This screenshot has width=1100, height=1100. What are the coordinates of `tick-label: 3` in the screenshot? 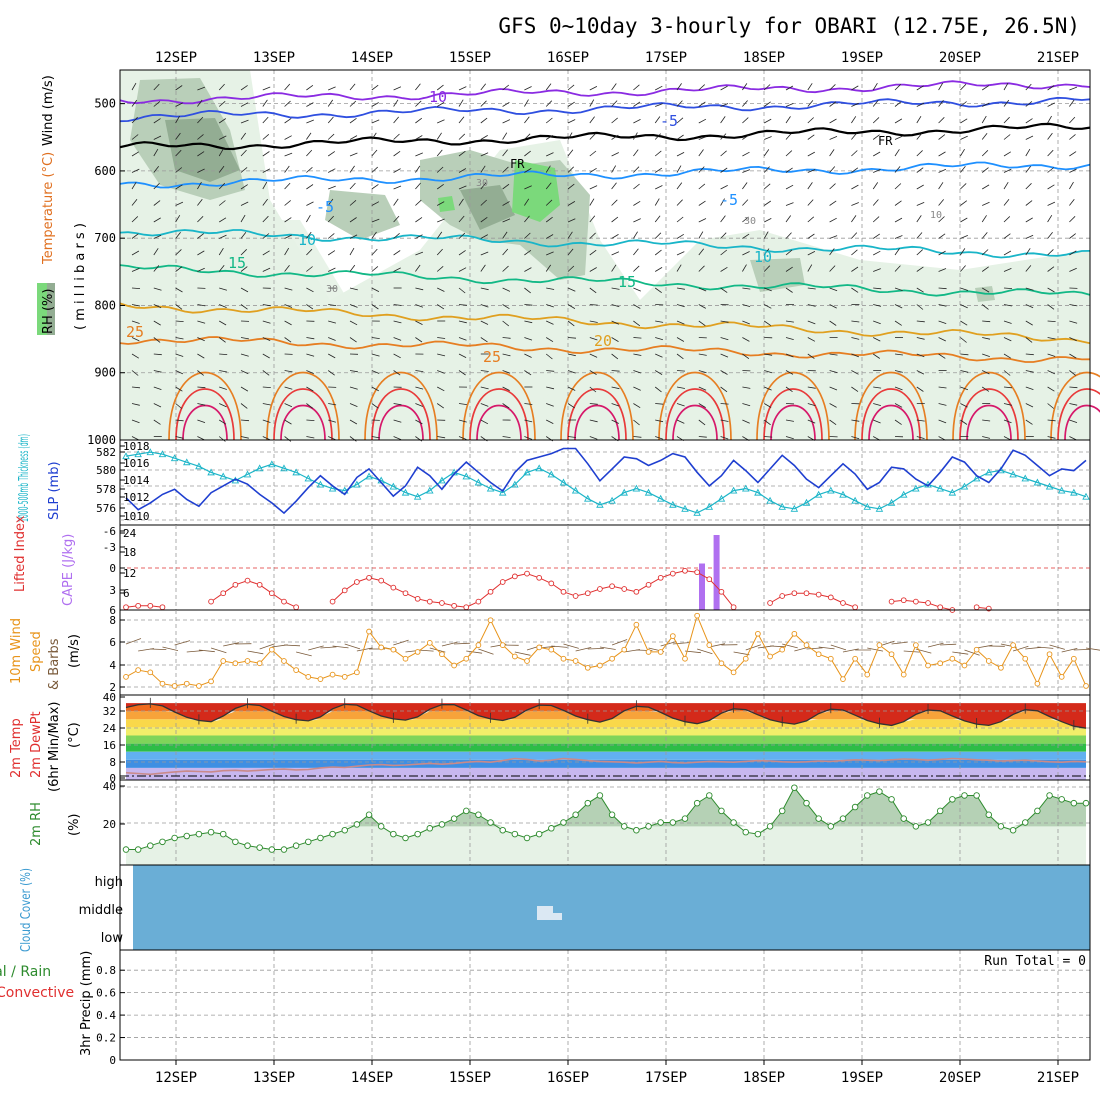 It's located at (112, 590).